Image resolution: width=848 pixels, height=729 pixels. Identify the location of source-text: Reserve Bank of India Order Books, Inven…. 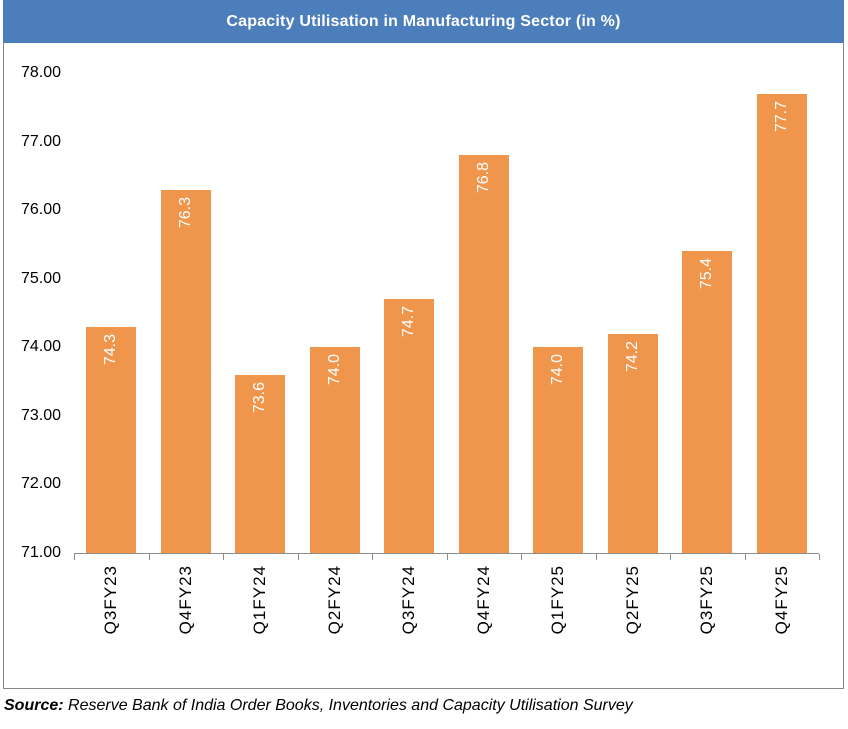
(348, 705).